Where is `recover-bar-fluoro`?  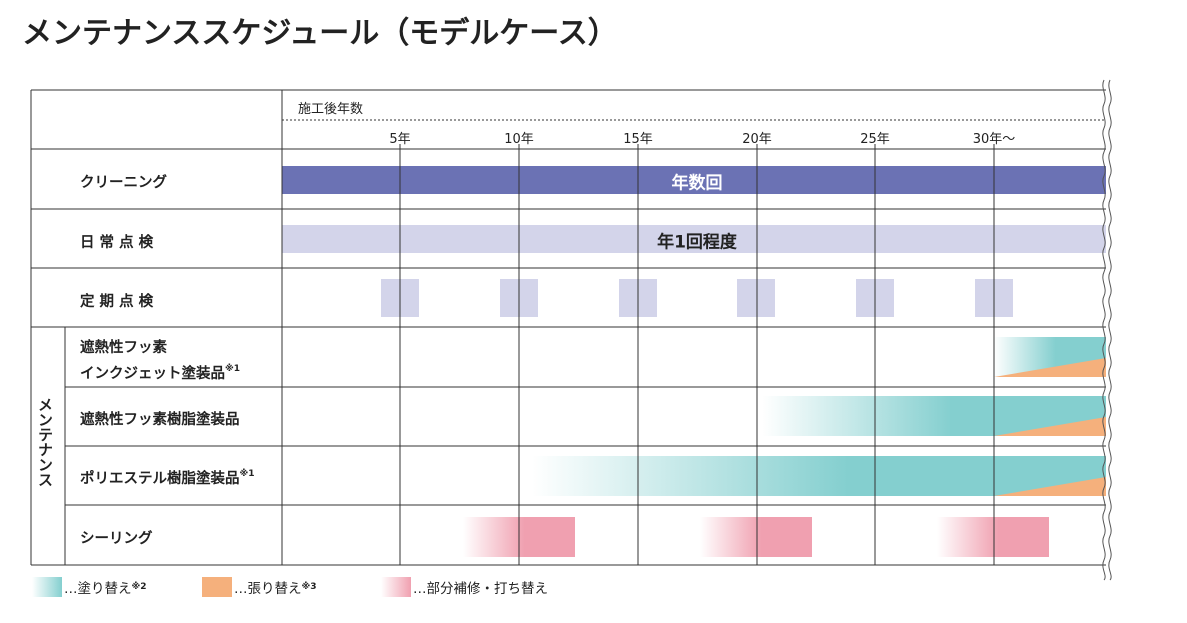
recover-bar-fluoro is located at coordinates (1050, 426).